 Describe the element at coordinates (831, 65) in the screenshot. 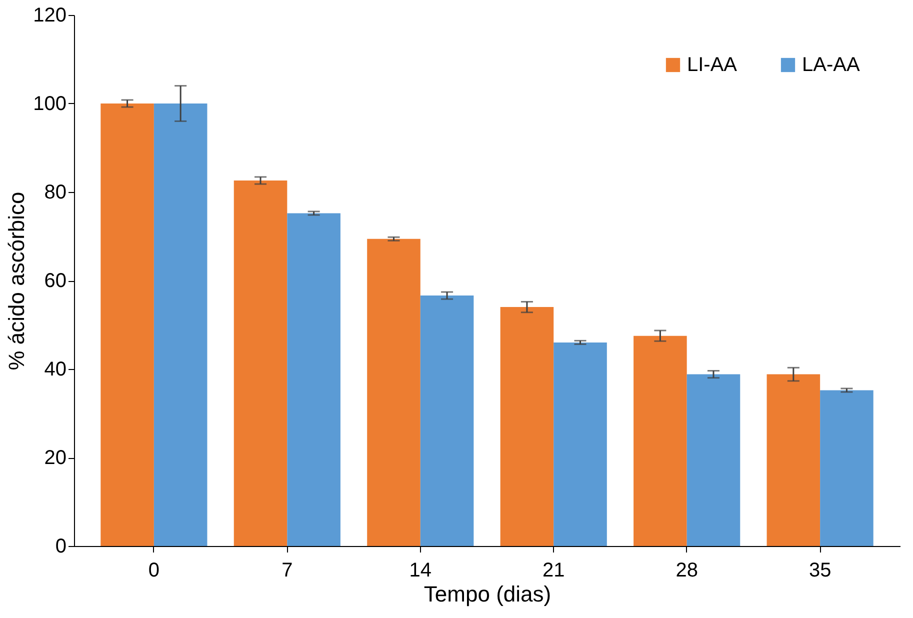

I see `legend-label: LA-AA` at that location.